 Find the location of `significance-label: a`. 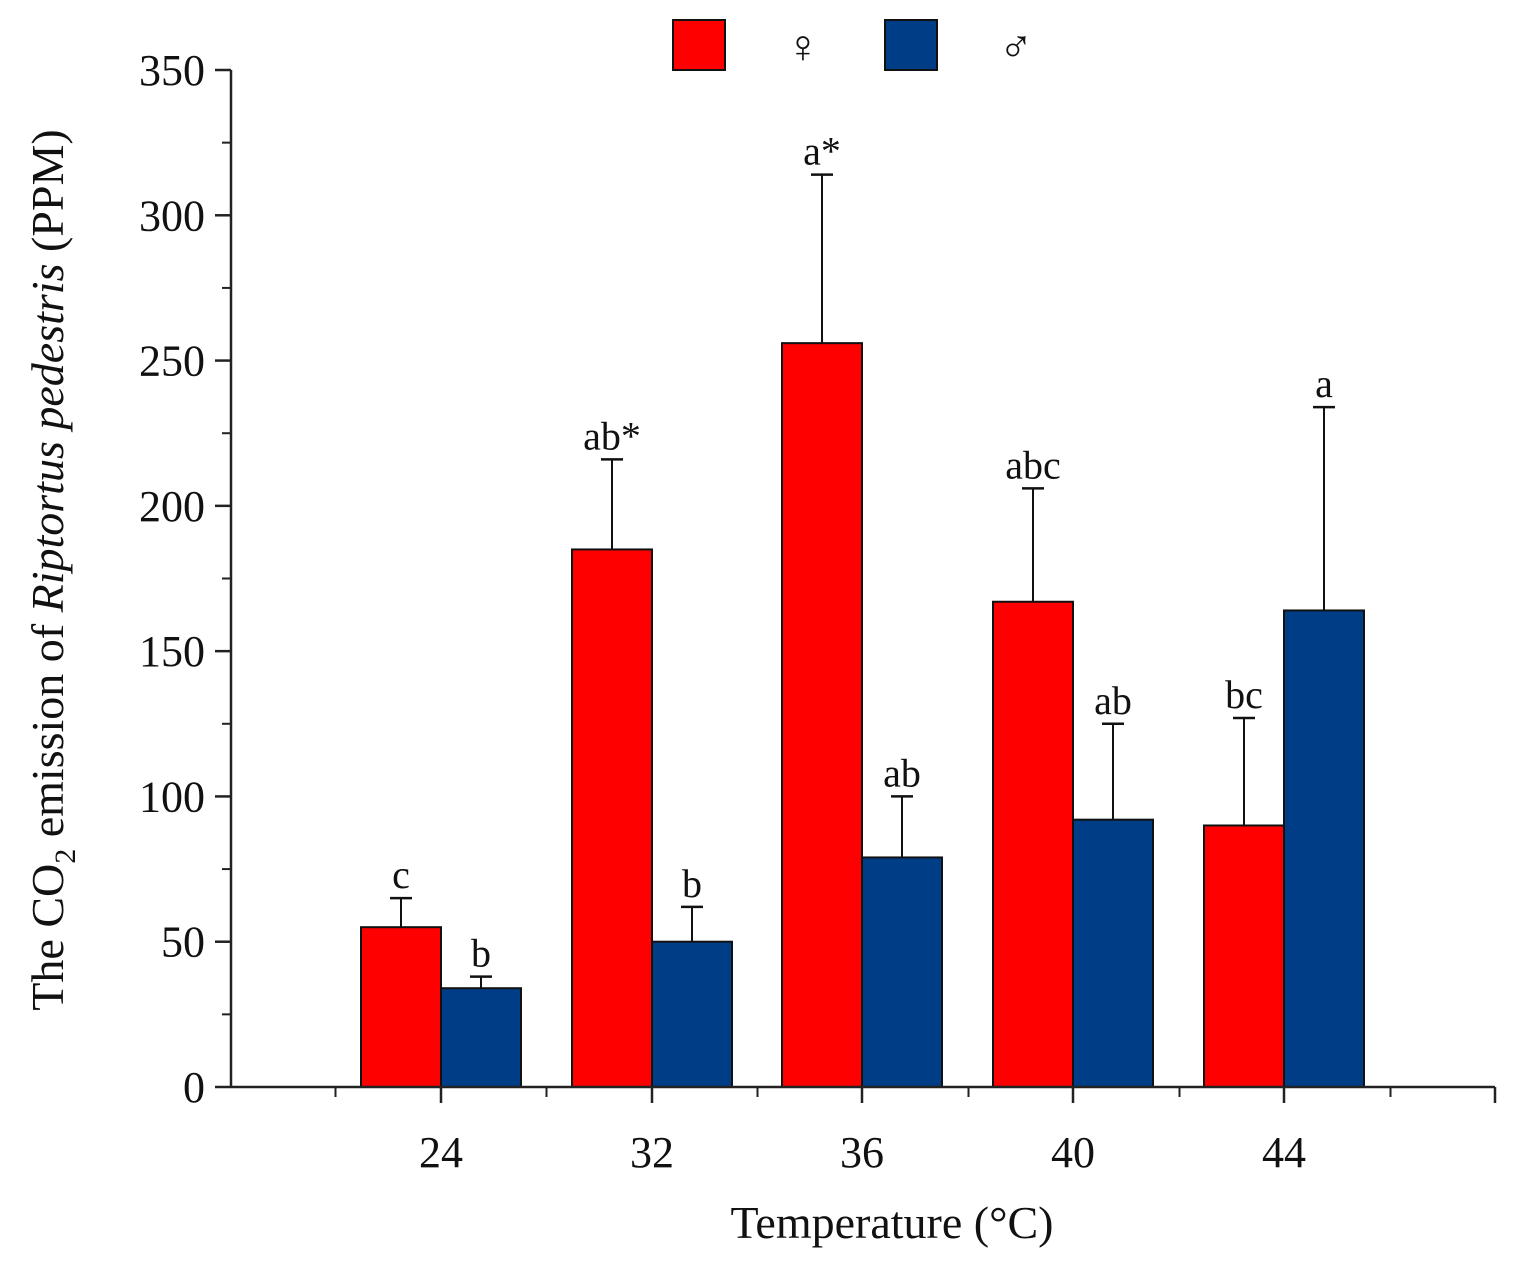

significance-label: a is located at coordinates (1324, 383).